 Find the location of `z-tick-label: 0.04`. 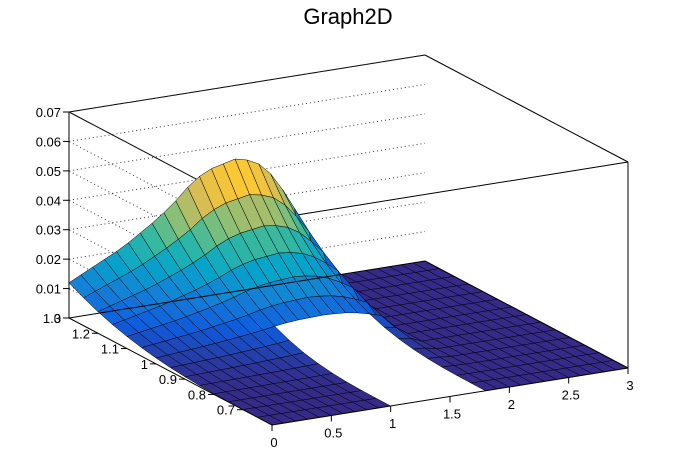

z-tick-label: 0.04 is located at coordinates (48, 200).